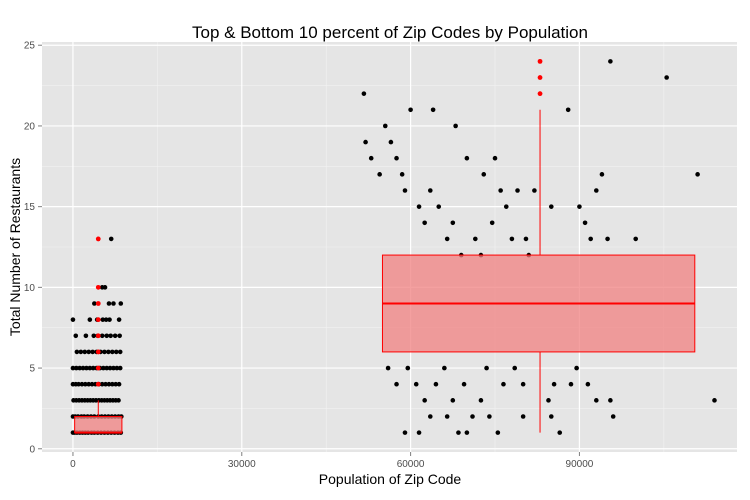 Image resolution: width=750 pixels, height=500 pixels. Describe the element at coordinates (30, 126) in the screenshot. I see `y-tick-label: 20` at that location.